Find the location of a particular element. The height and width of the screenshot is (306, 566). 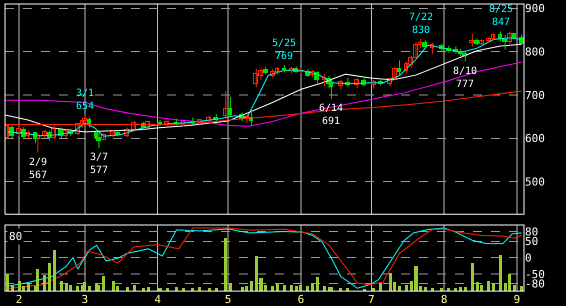

y-tick-label: 700 is located at coordinates (535, 95).